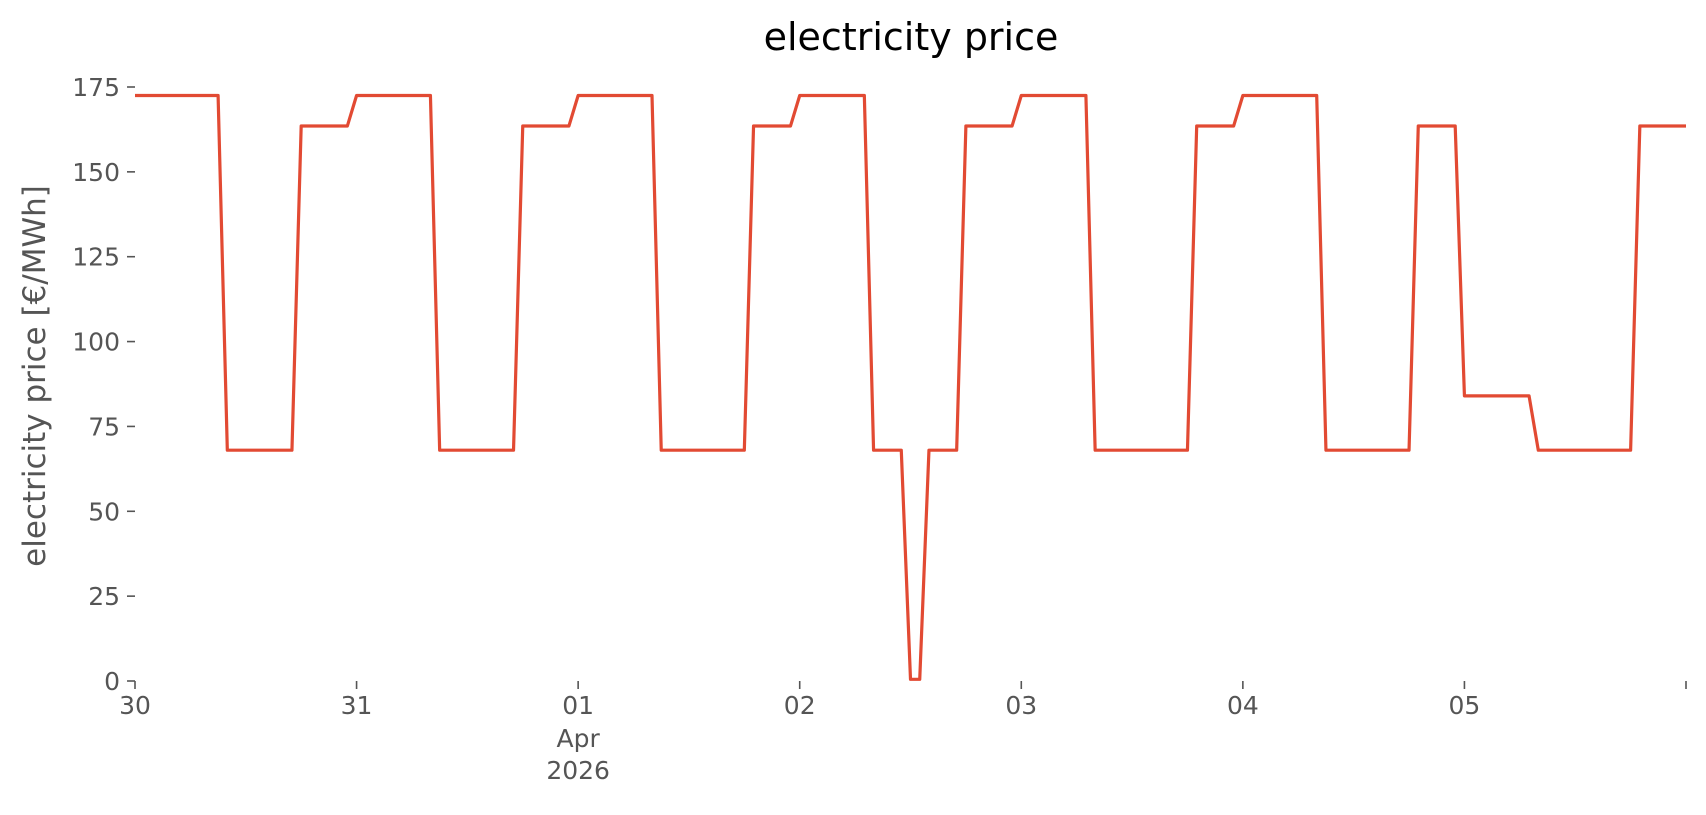 The image size is (1706, 815). Describe the element at coordinates (96, 87) in the screenshot. I see `y-tick-label: 175` at that location.